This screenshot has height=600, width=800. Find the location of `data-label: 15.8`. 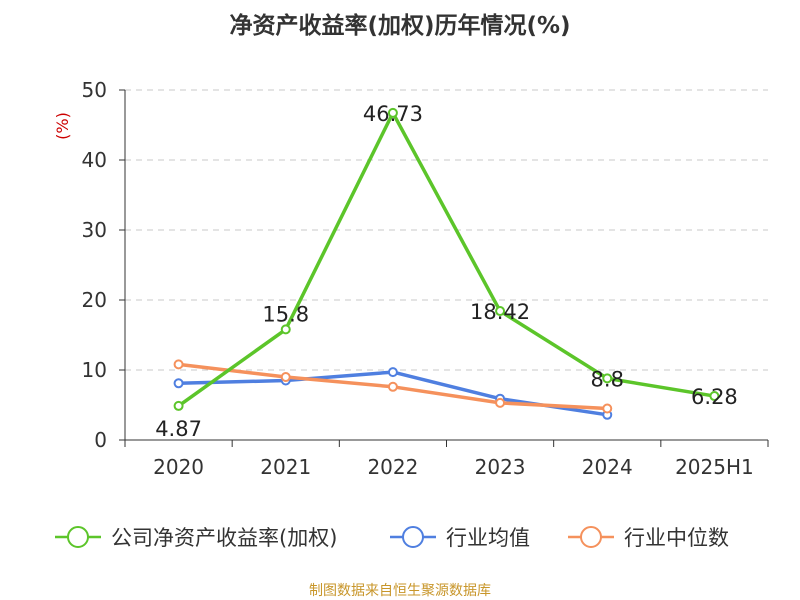

data-label: 15.8 is located at coordinates (285, 314).